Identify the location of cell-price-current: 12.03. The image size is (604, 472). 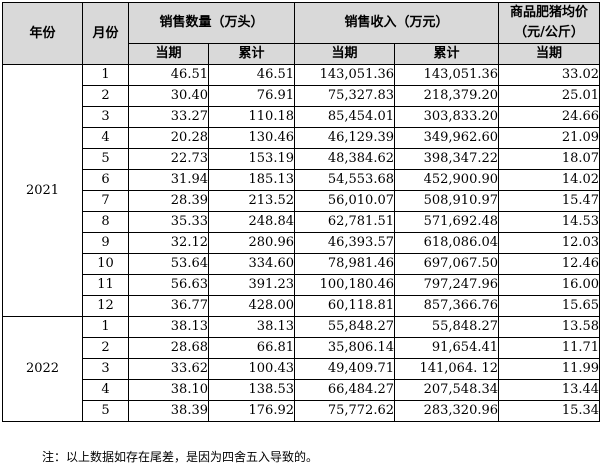
(549, 243).